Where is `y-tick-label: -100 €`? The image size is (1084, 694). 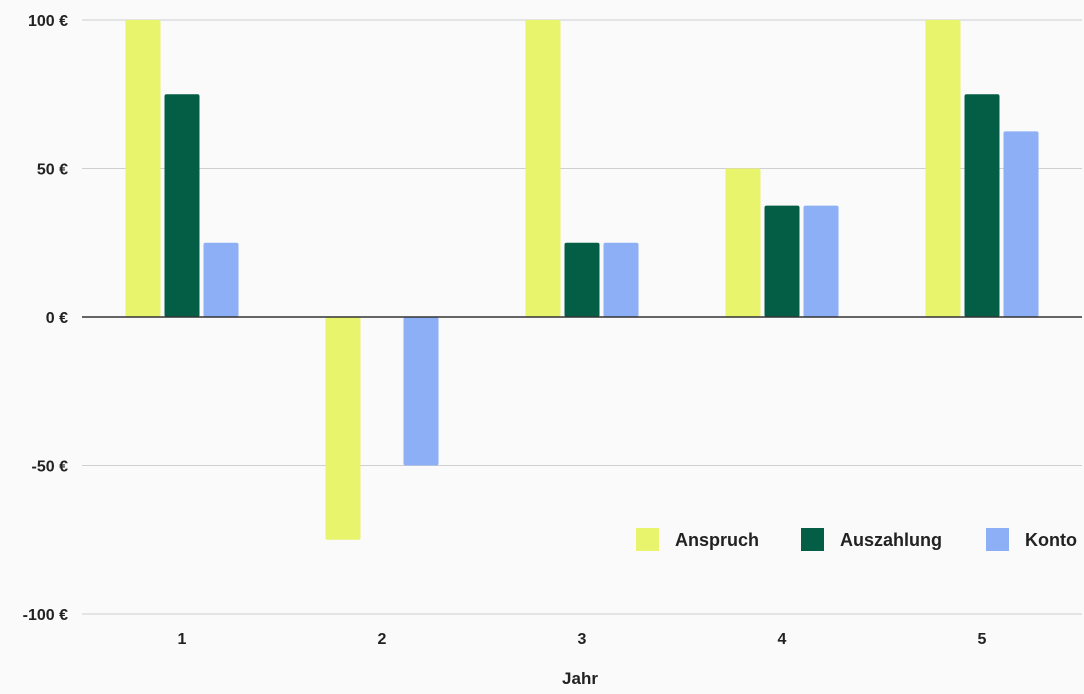 y-tick-label: -100 € is located at coordinates (45, 615).